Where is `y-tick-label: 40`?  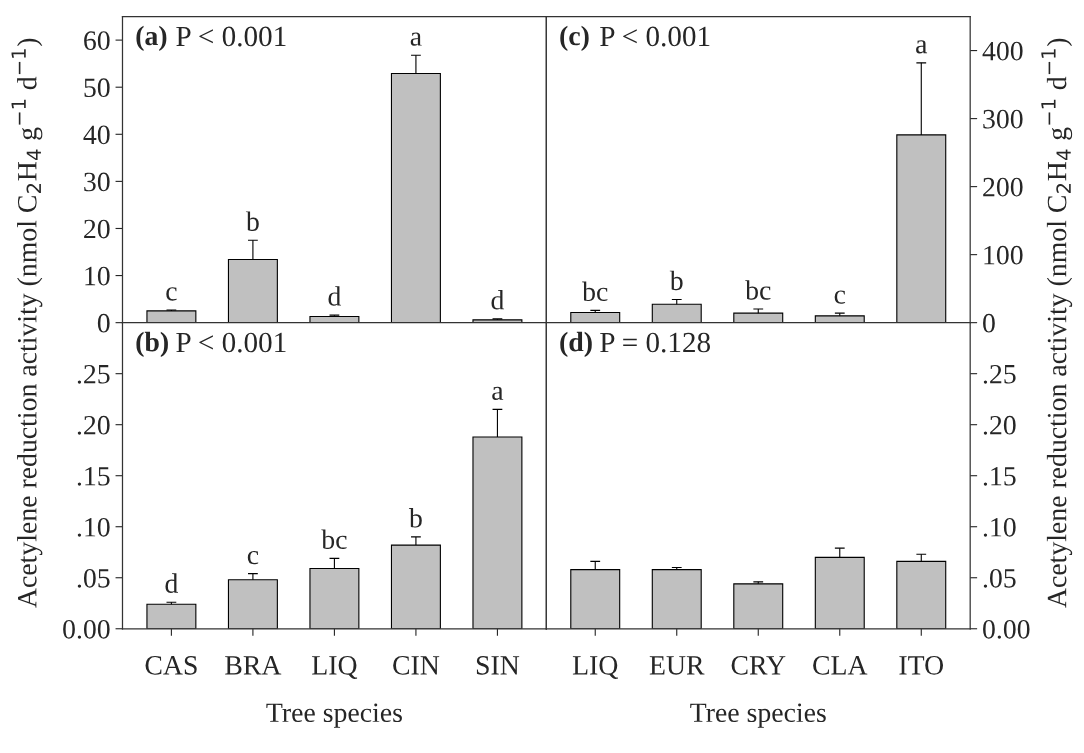
y-tick-label: 40 is located at coordinates (96, 135).